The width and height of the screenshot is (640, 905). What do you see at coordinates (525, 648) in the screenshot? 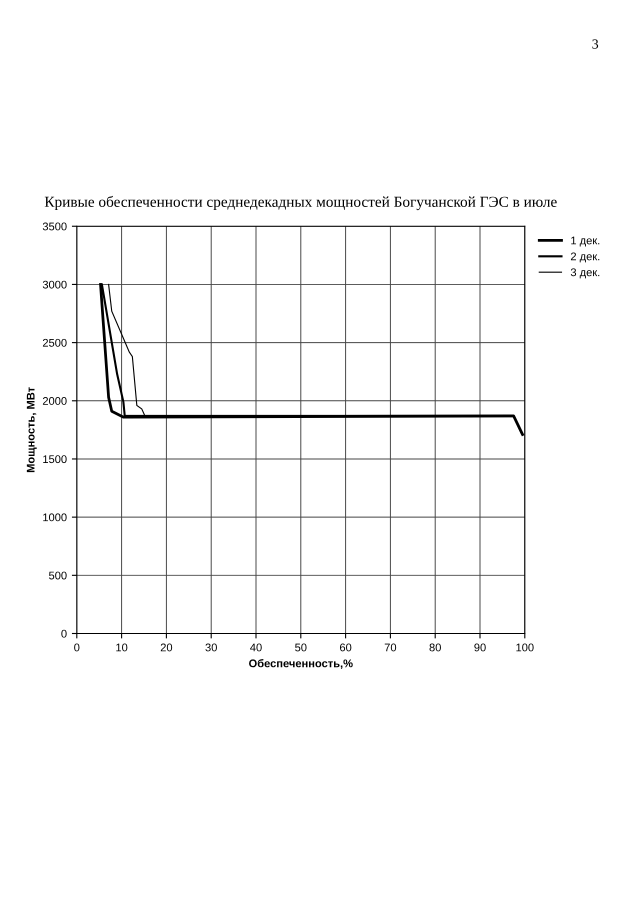
I see `x-tick-label: 100` at bounding box center [525, 648].